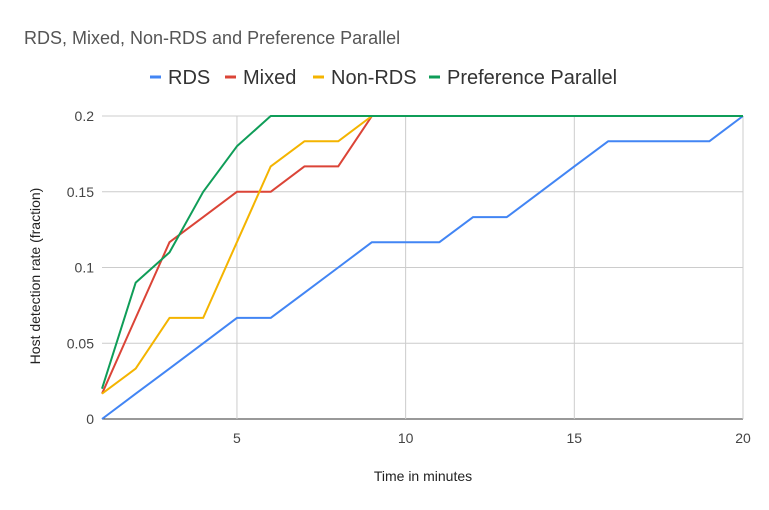 This screenshot has height=510, width=769. I want to click on x-axis-ticks: 5 10 15 20, so click(492, 438).